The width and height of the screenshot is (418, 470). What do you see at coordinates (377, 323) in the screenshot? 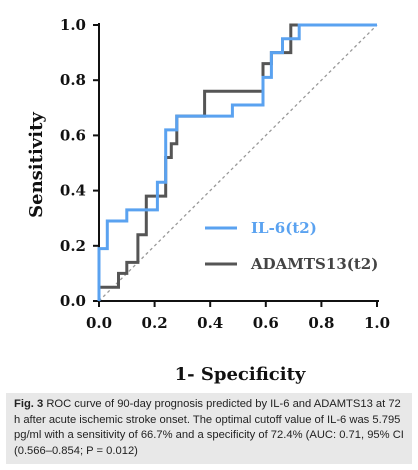
I see `x-tick-label: 1.0` at bounding box center [377, 323].